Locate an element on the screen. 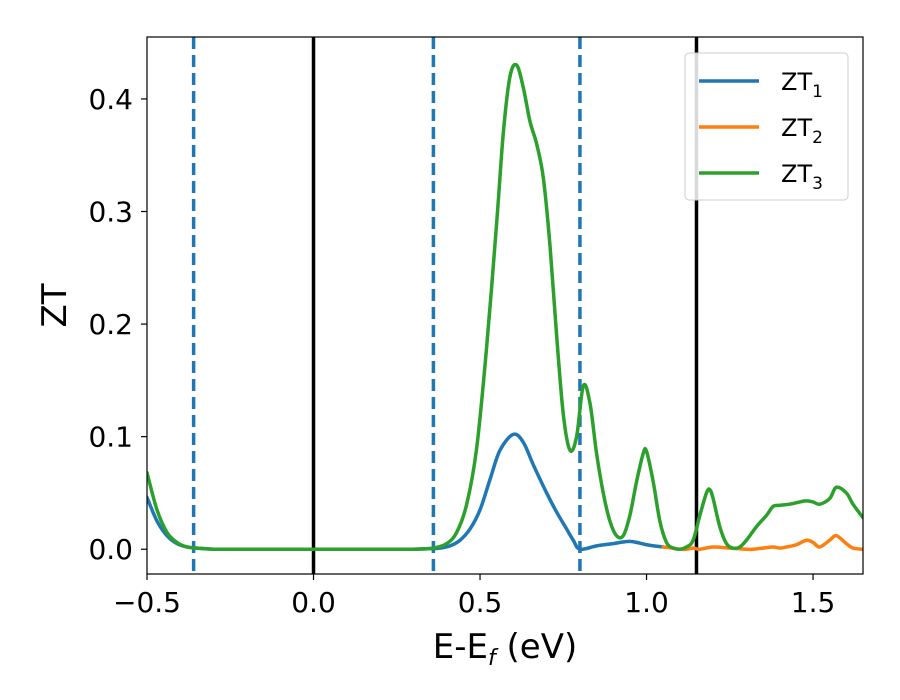 The height and width of the screenshot is (700, 900). y-tick-label-3: 0.3 is located at coordinates (110, 211).